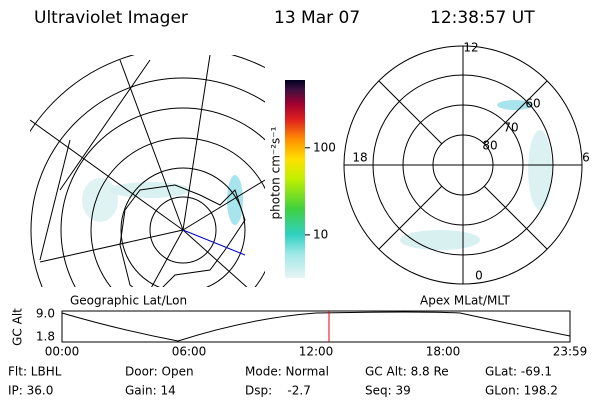 This screenshot has height=400, width=600. What do you see at coordinates (388, 391) in the screenshot?
I see `footer-field: Seq: 39` at bounding box center [388, 391].